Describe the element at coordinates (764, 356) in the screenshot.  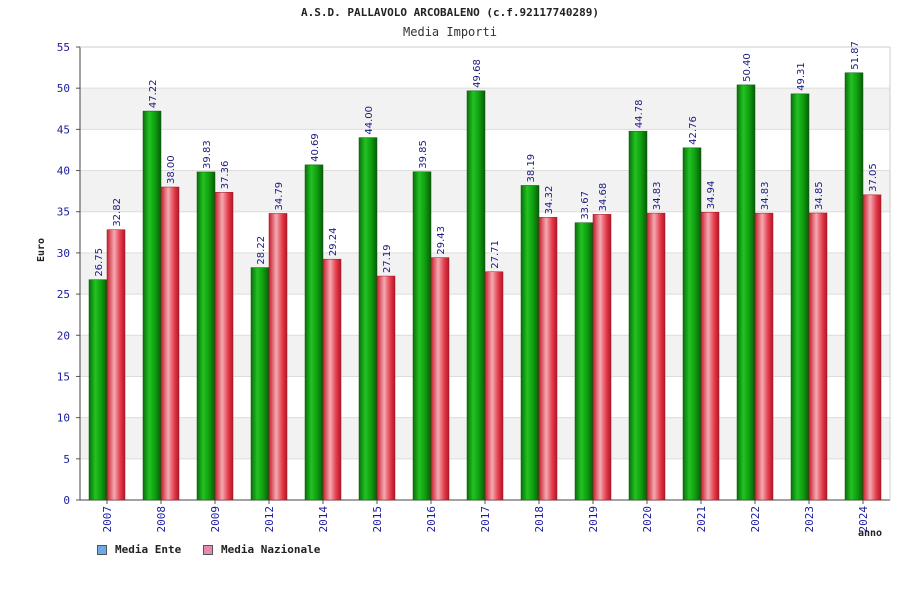
I see `bar-media-nazionale-2022` at that location.